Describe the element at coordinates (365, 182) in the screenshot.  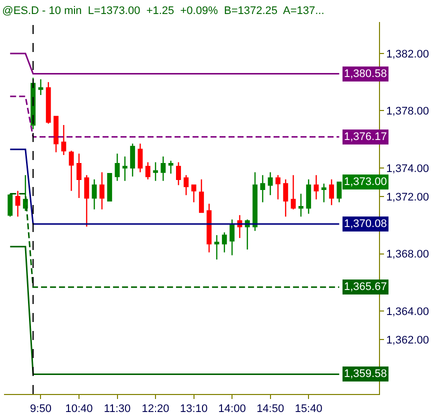
I see `text: 1,373.00` at that location.